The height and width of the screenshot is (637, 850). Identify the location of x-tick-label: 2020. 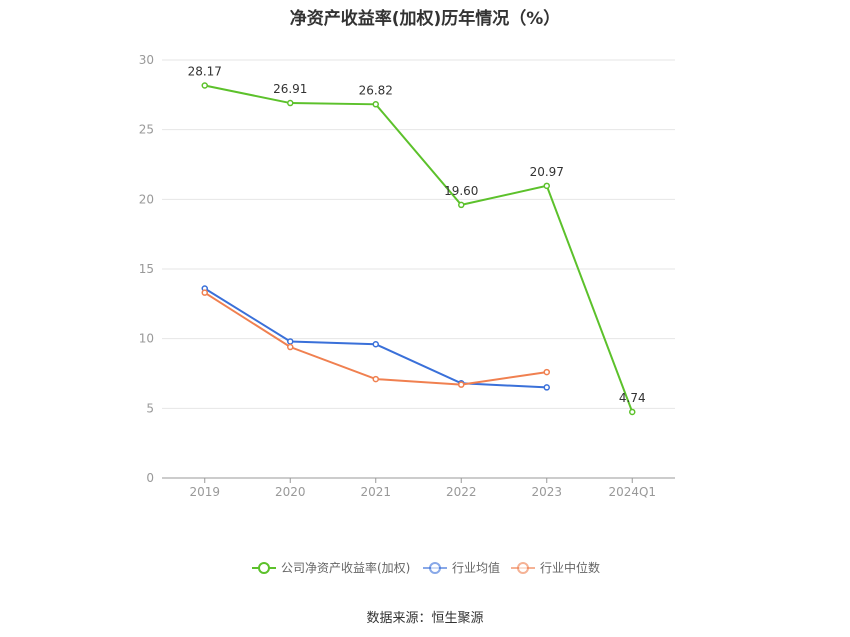
(290, 492).